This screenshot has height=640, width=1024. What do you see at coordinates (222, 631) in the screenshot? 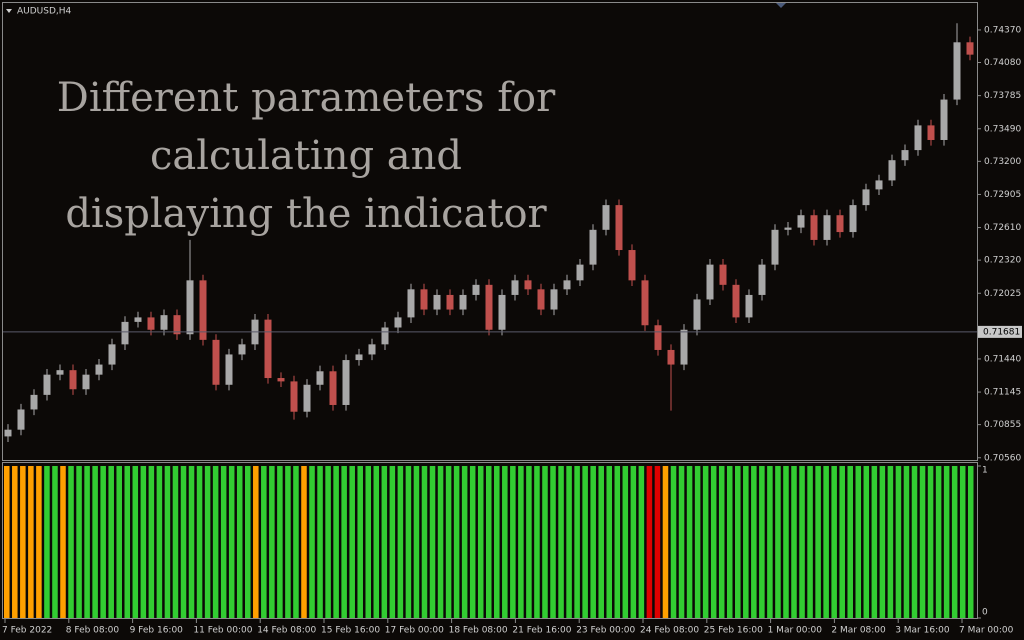
I see `x-tick-label: 11 Feb 00:00` at bounding box center [222, 631].